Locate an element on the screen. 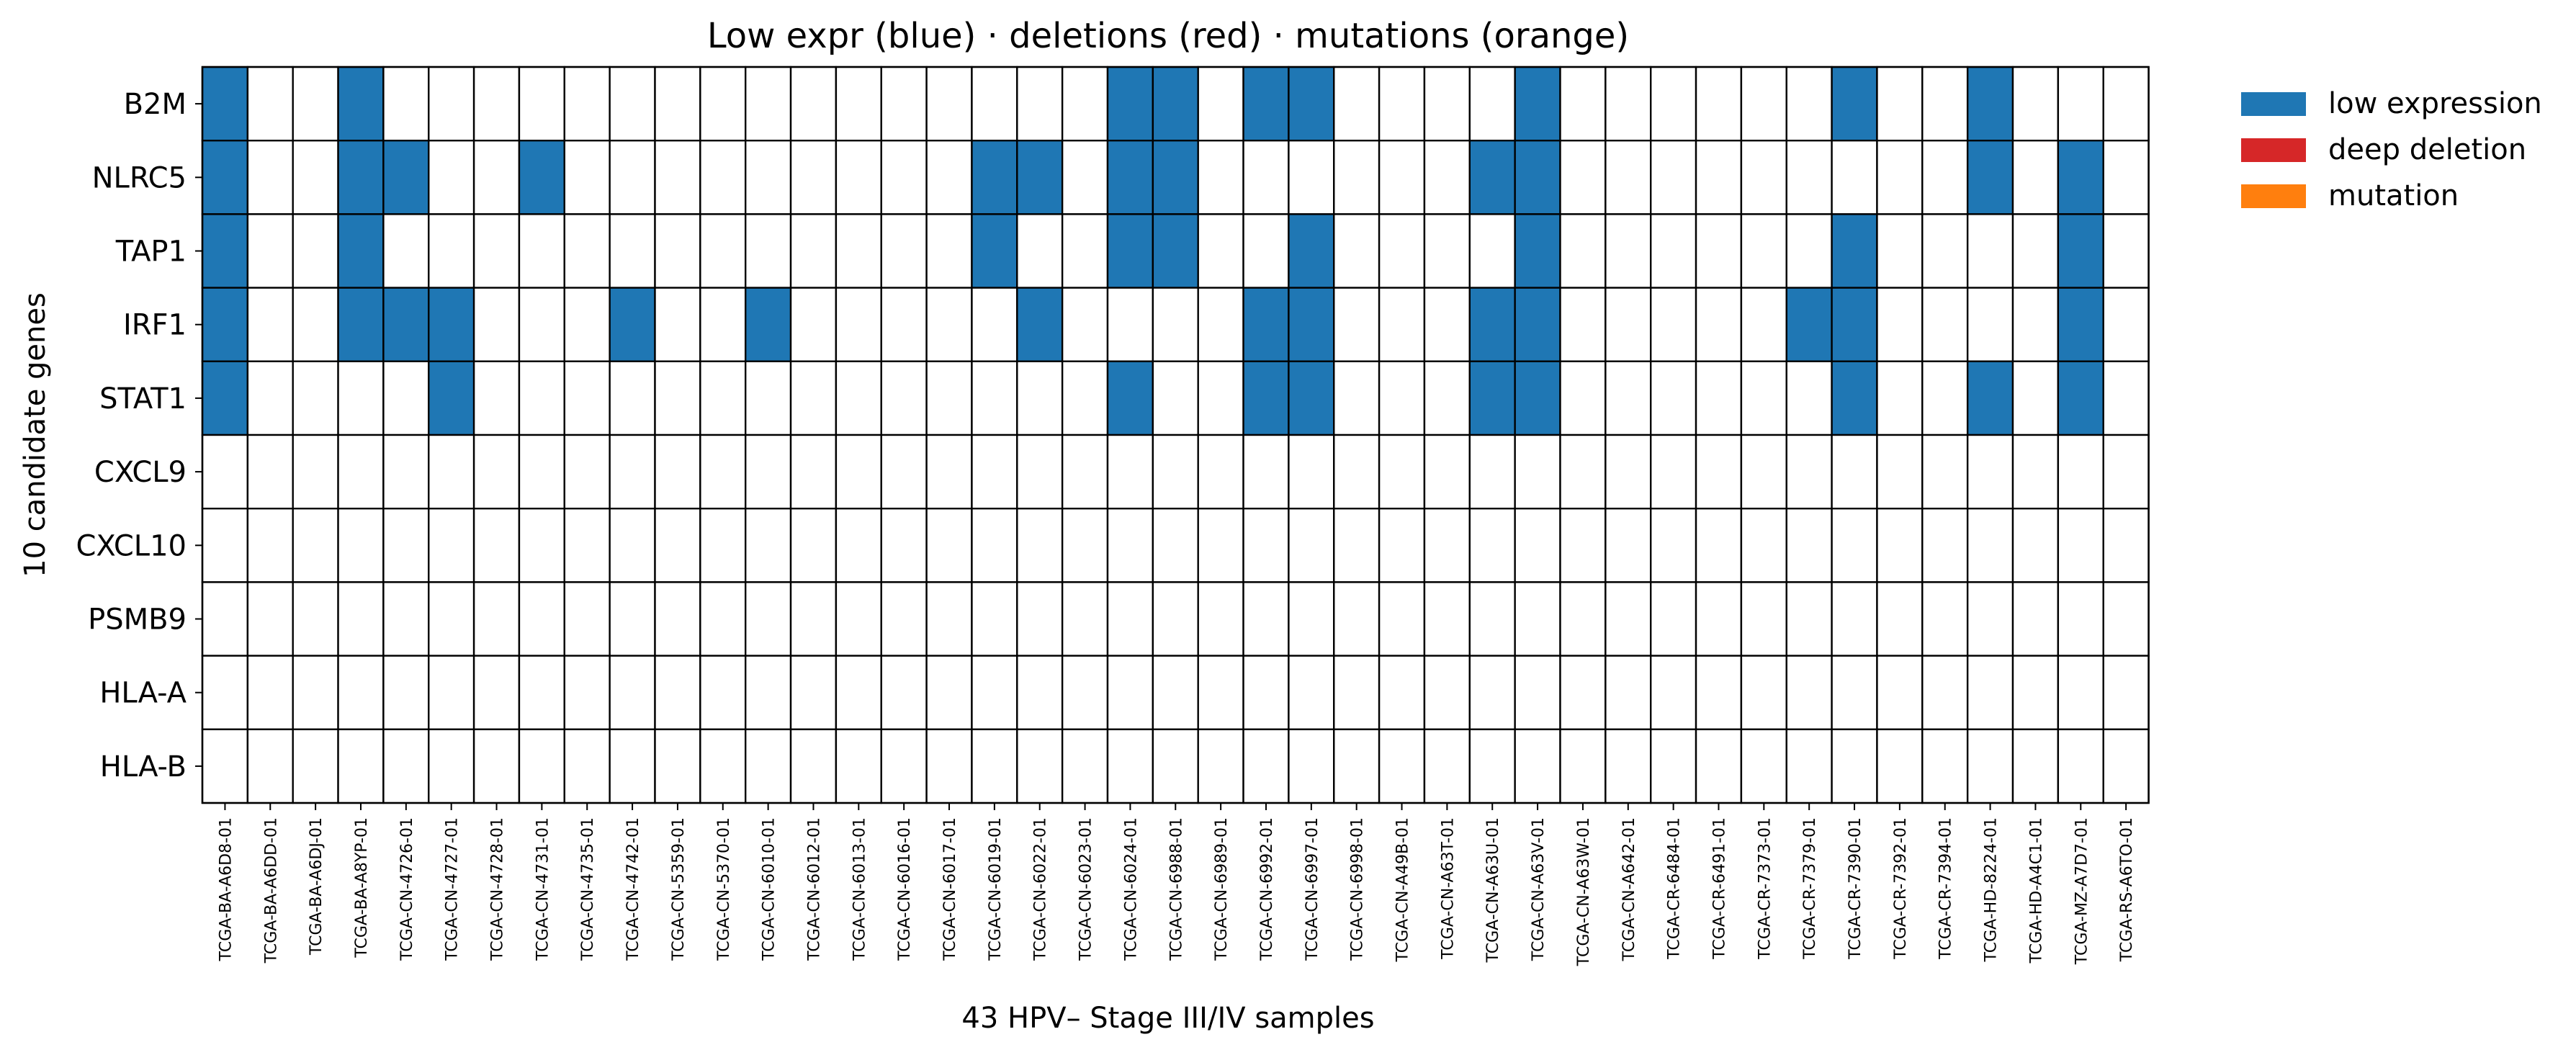  sample-label: TCGA-CR-6491-01 is located at coordinates (1719, 889).